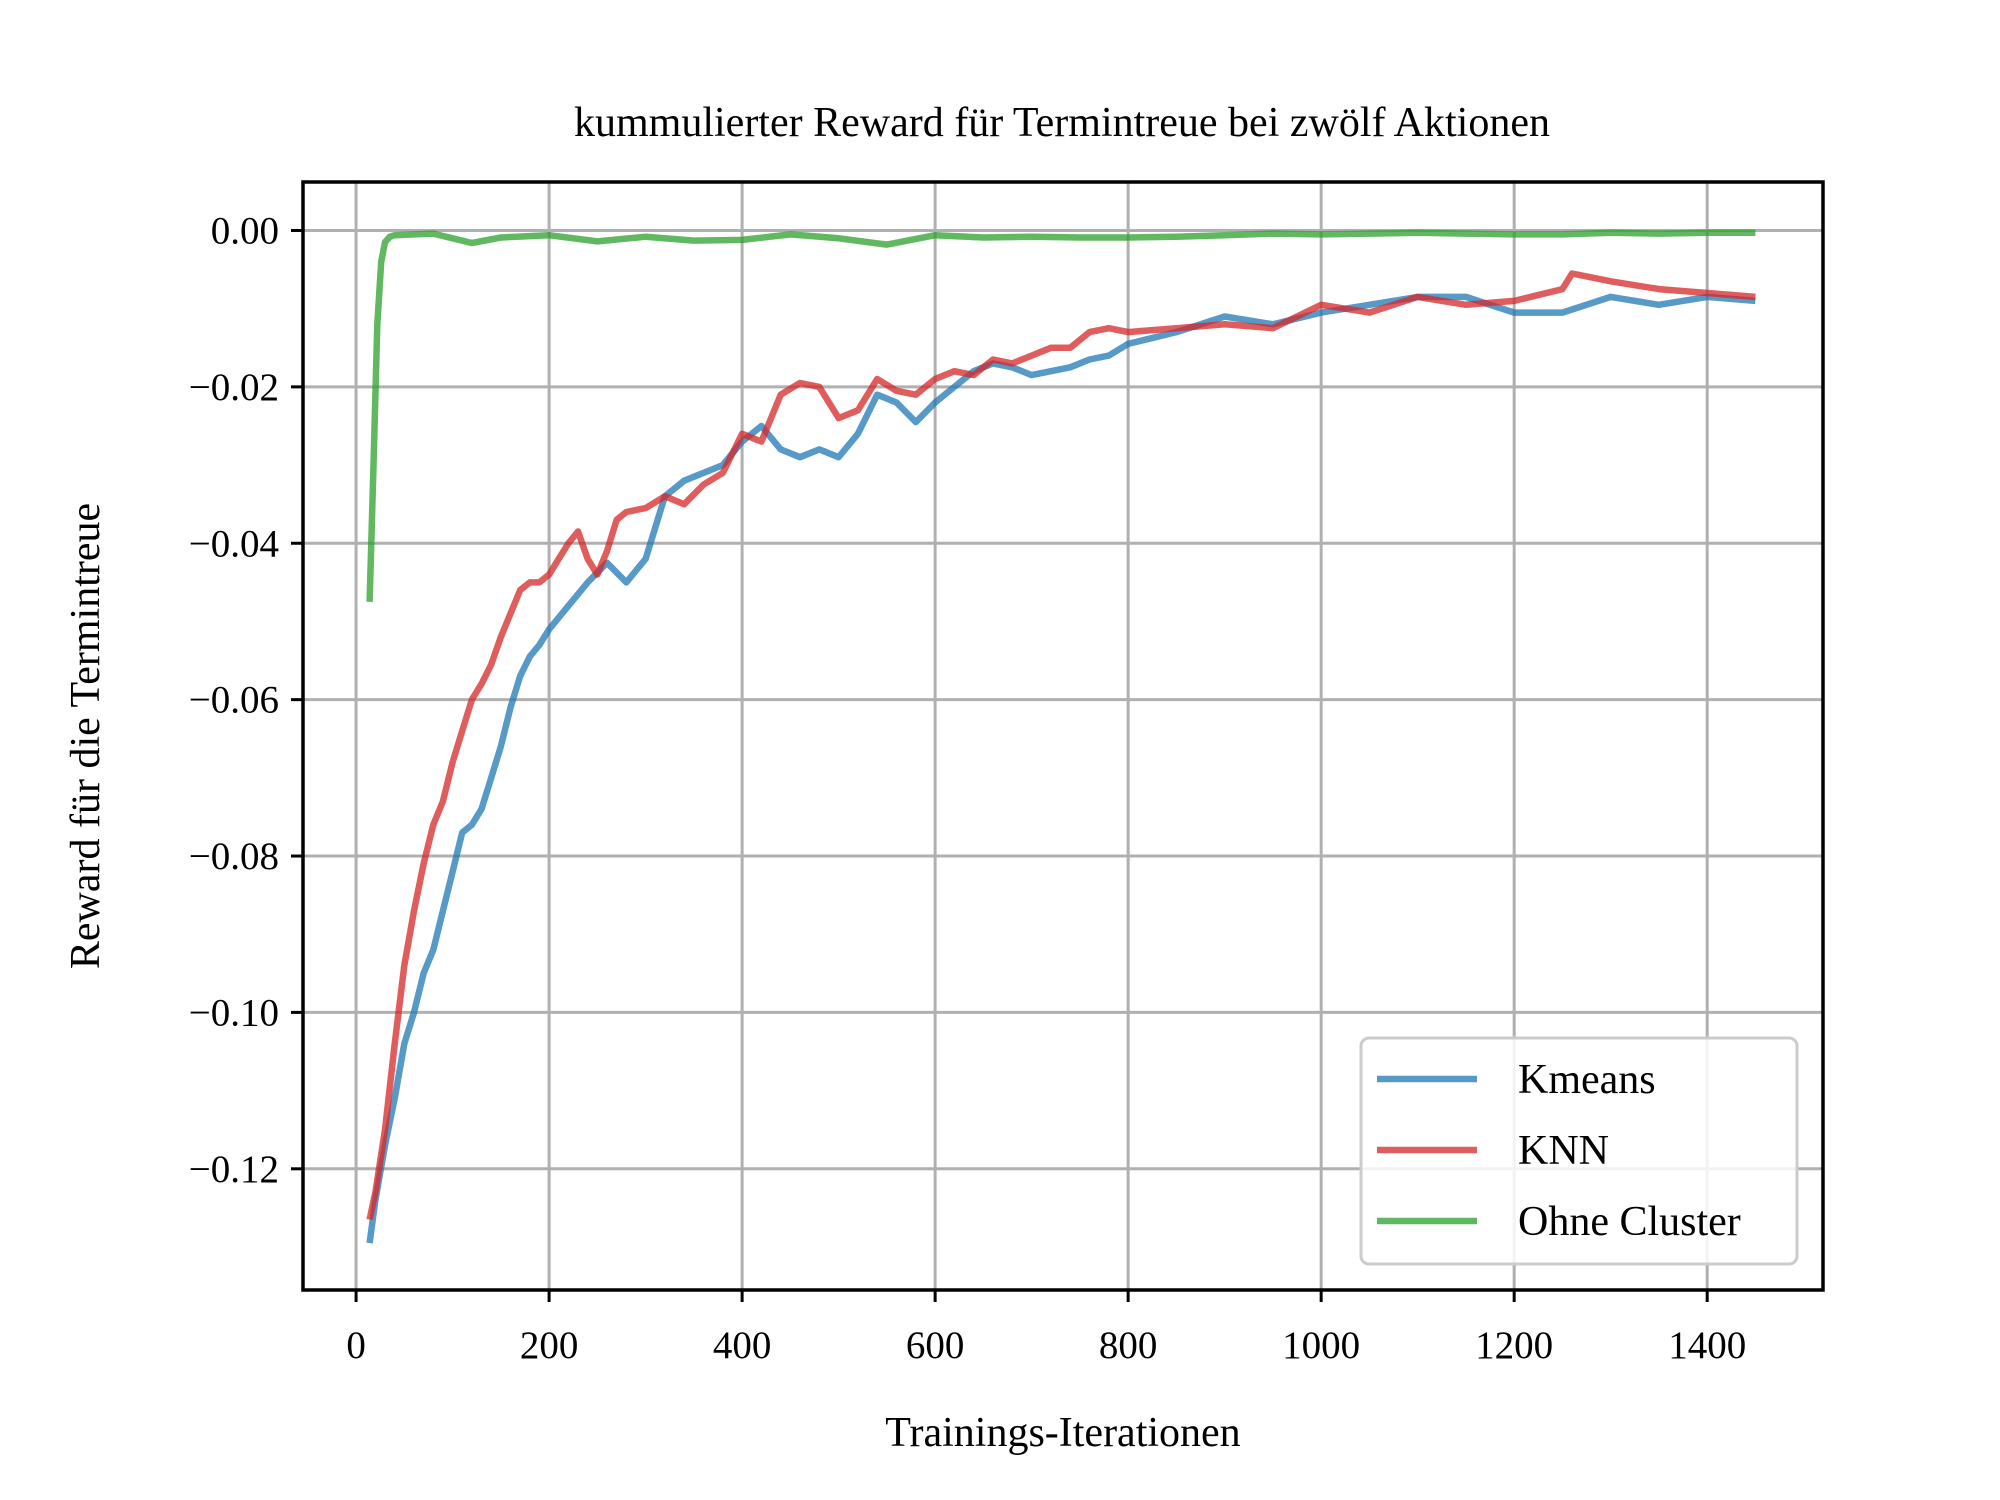  What do you see at coordinates (1128, 1345) in the screenshot?
I see `x-tick-label: 800` at bounding box center [1128, 1345].